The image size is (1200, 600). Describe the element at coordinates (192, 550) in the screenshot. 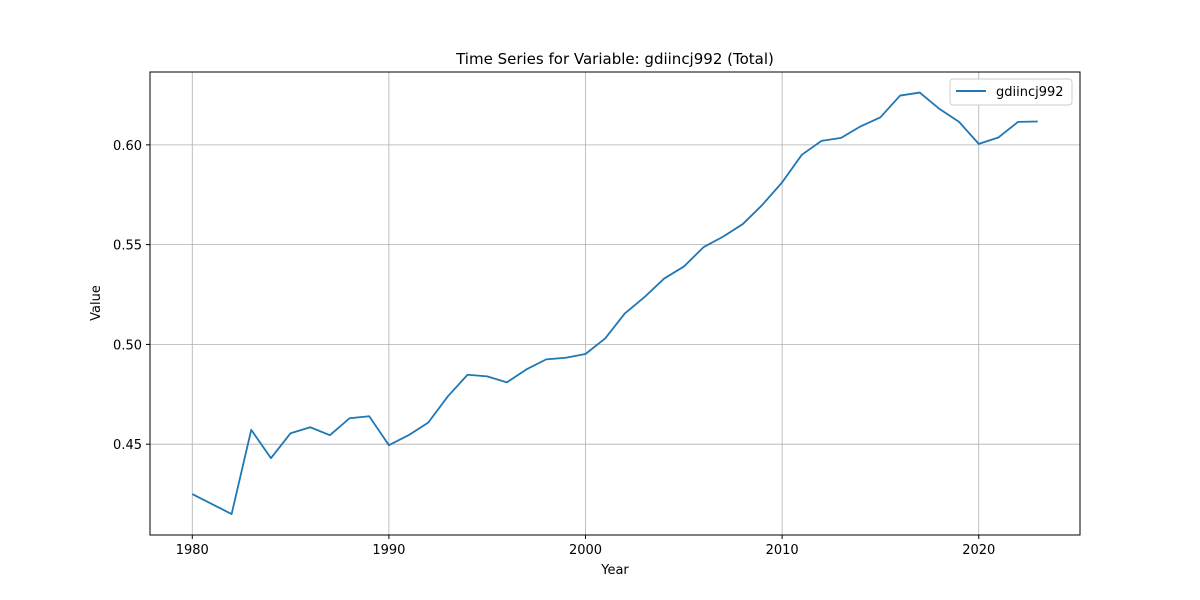

I see `x-tick-label: 1980` at that location.